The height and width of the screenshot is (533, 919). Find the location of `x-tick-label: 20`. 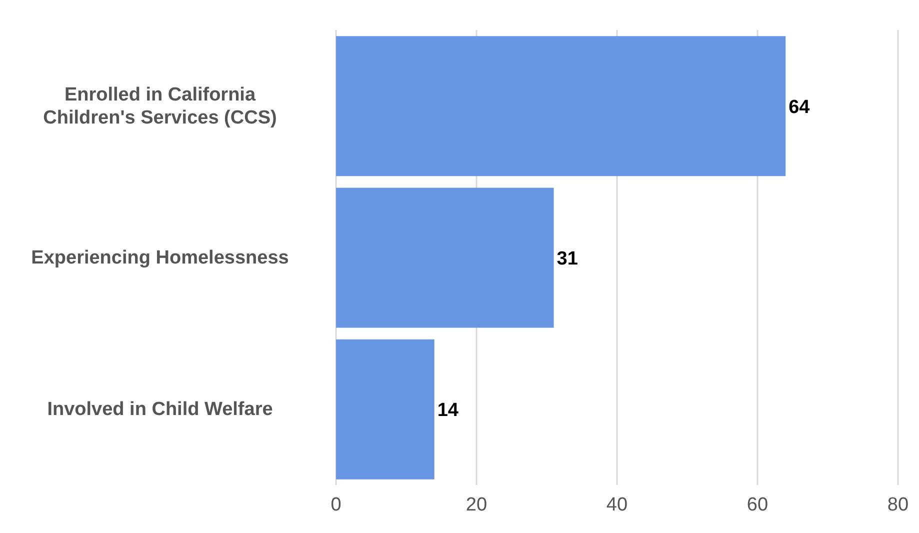

x-tick-label: 20 is located at coordinates (477, 505).